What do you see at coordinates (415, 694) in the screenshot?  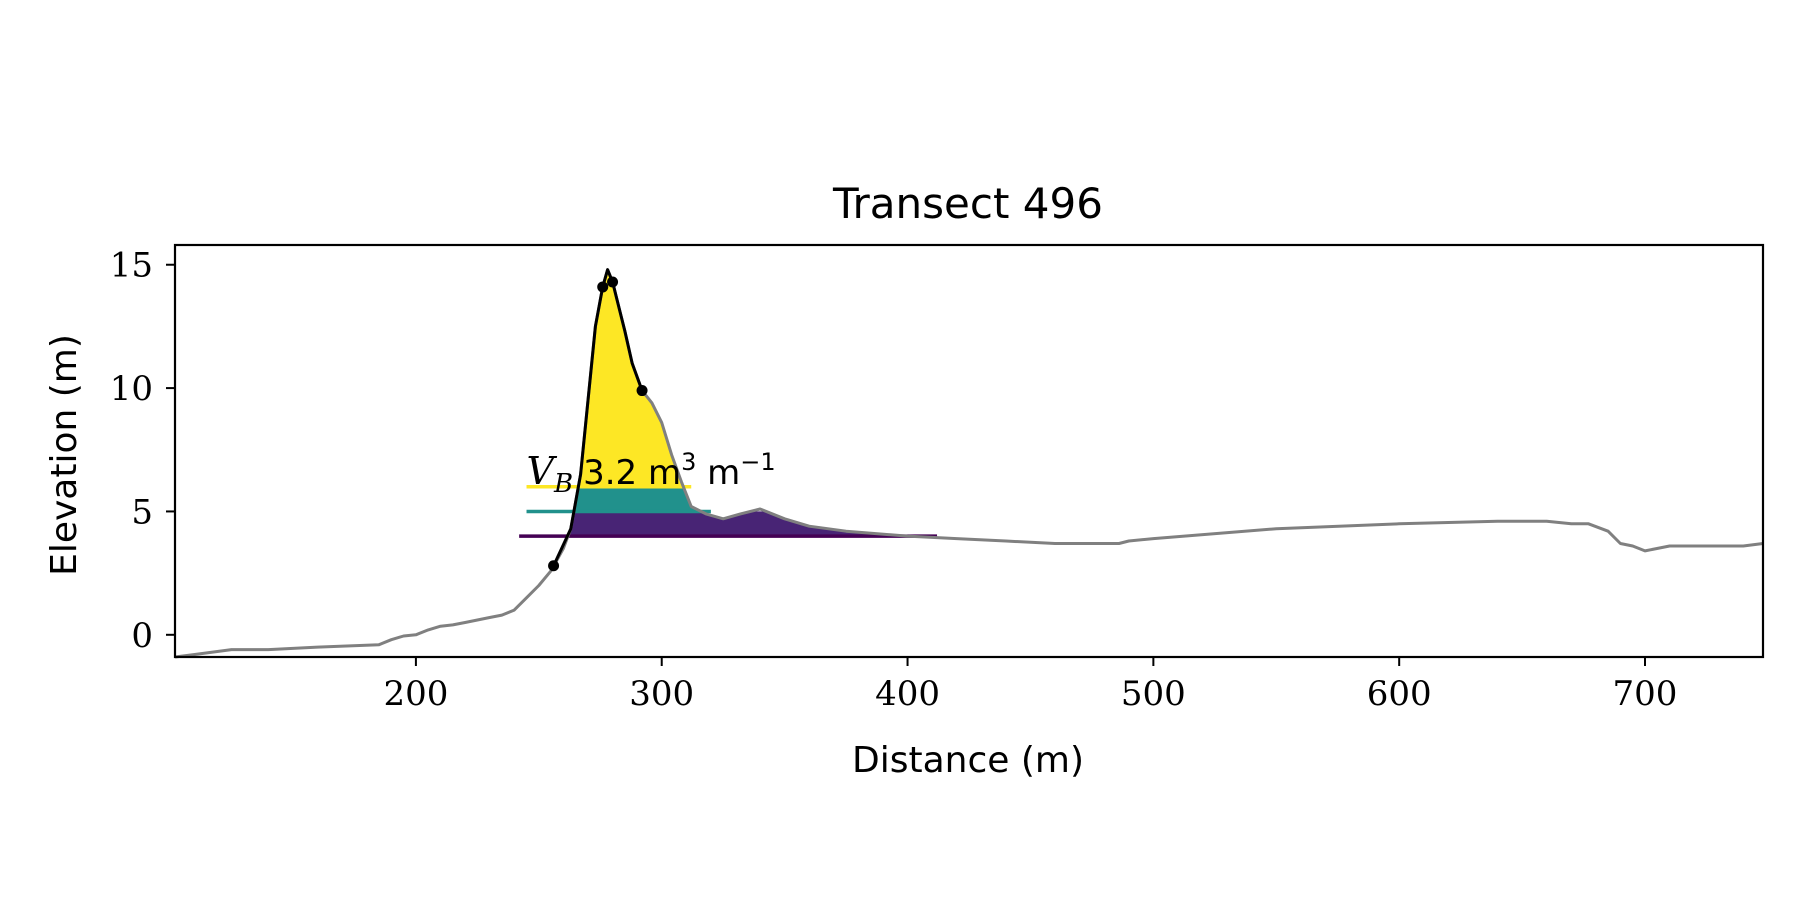 I see `x-tick-label: 200` at bounding box center [415, 694].